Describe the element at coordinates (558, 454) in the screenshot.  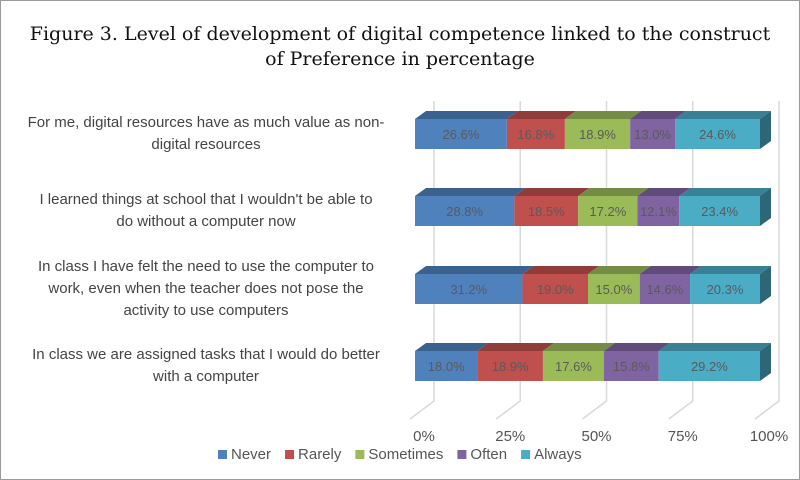
I see `legend-label-always: Always` at that location.